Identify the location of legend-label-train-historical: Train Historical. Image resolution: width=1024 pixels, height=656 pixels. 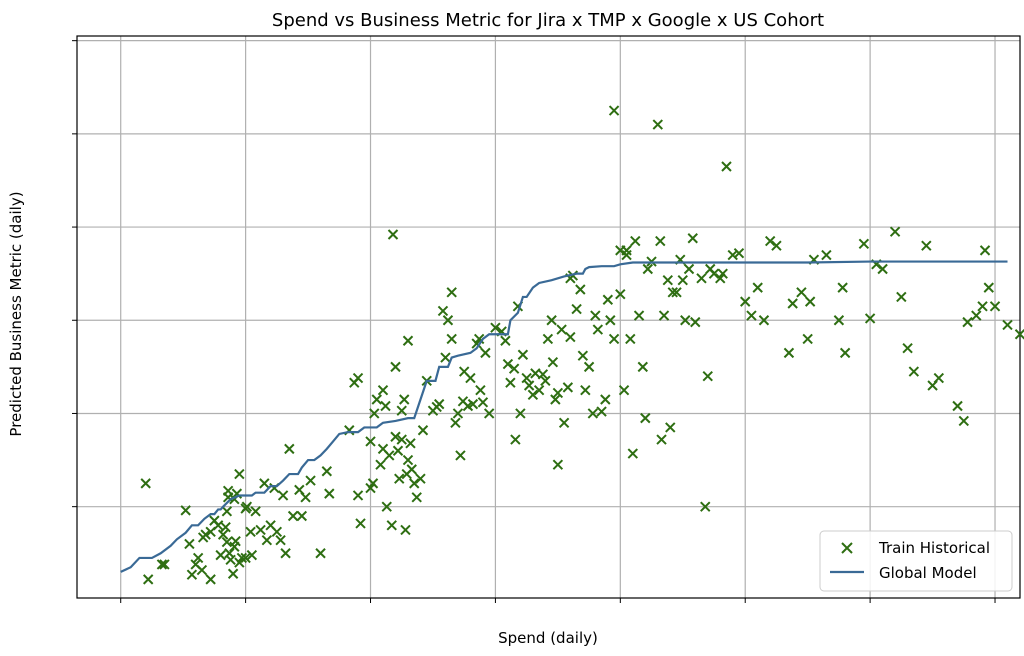
(934, 548).